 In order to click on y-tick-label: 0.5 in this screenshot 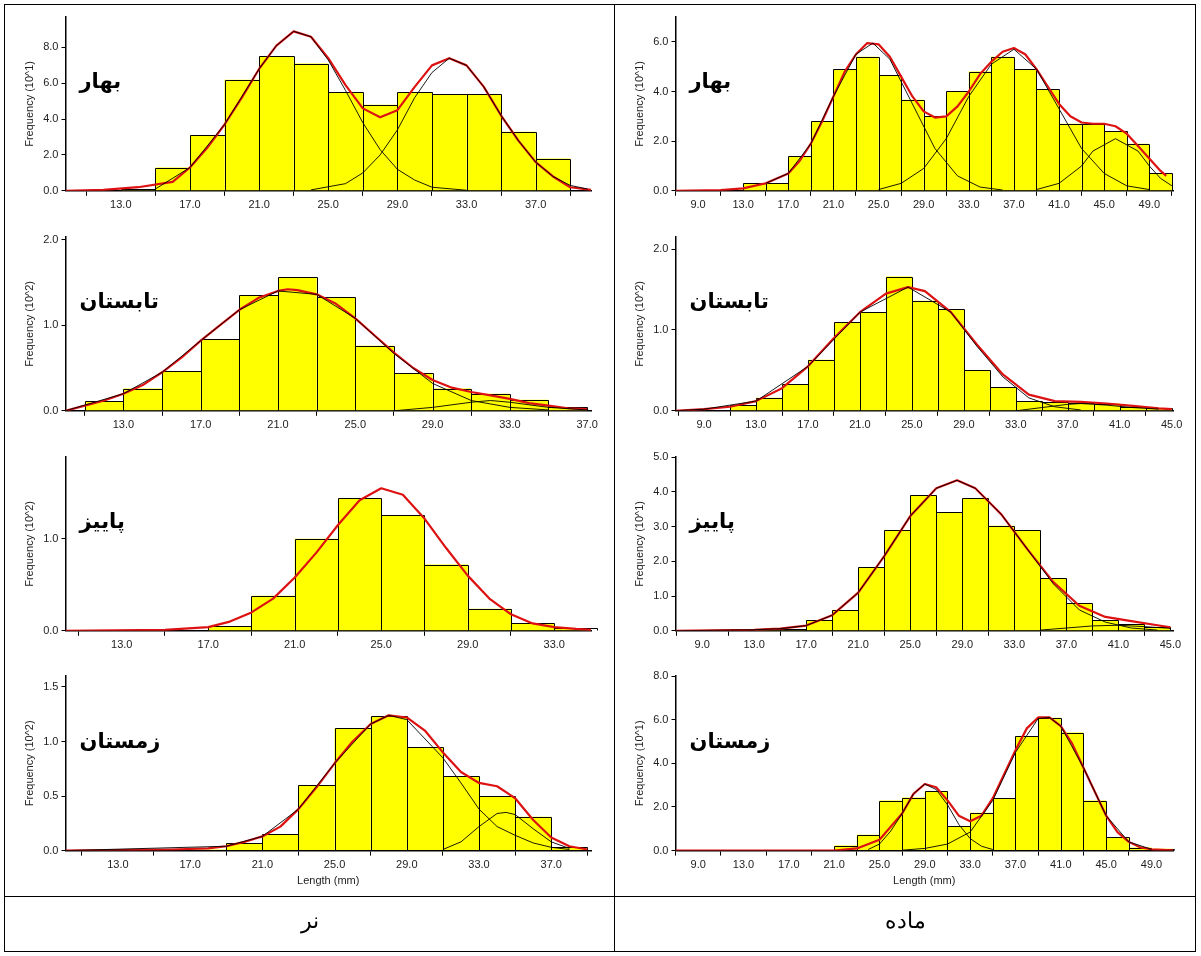, I will do `click(51, 795)`.